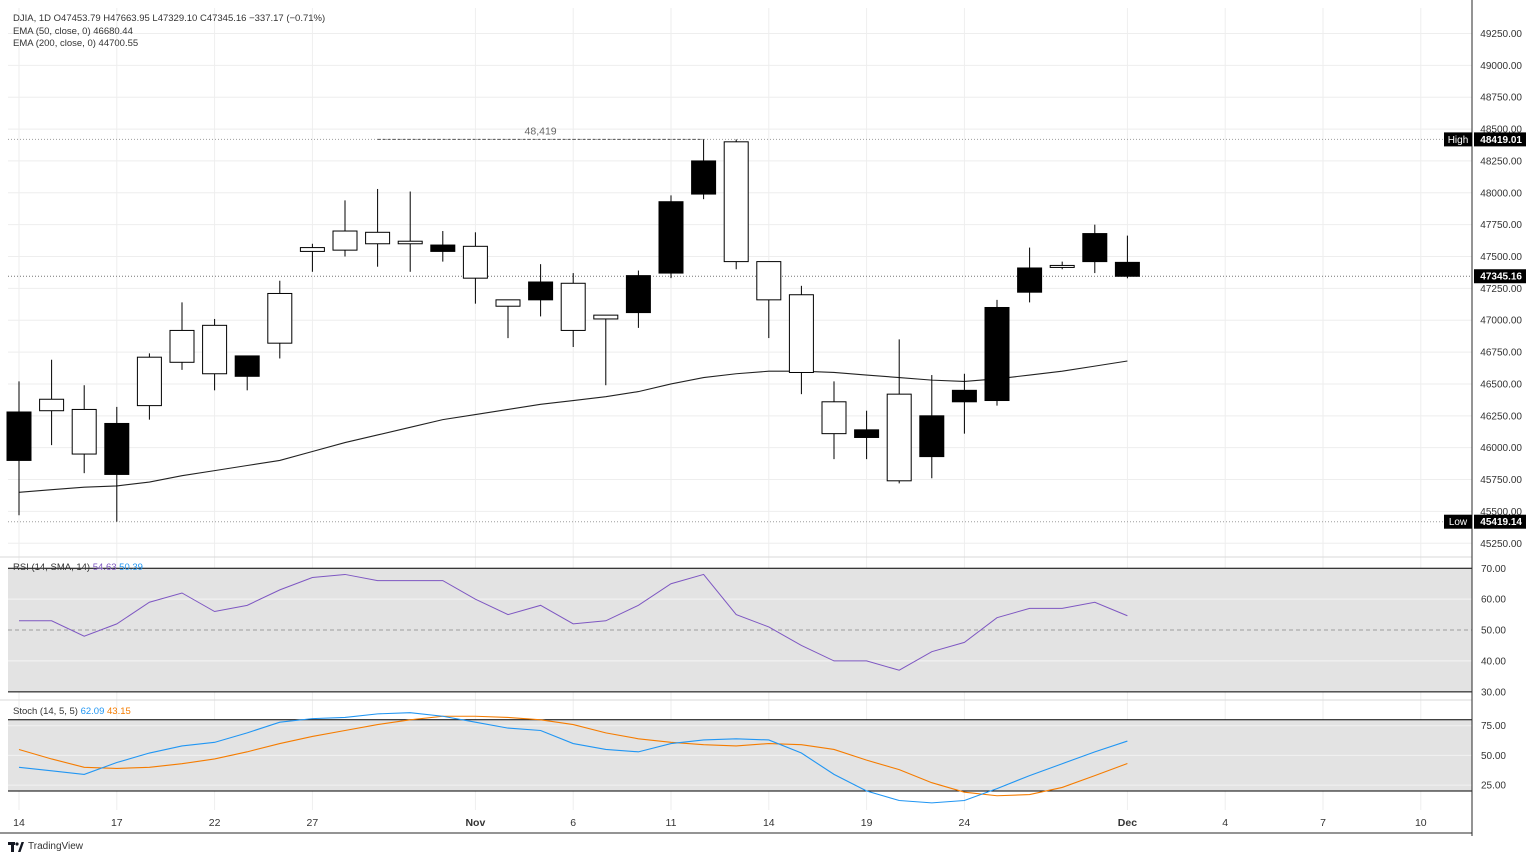 This screenshot has width=1536, height=860. I want to click on time-tick-label: 17, so click(117, 823).